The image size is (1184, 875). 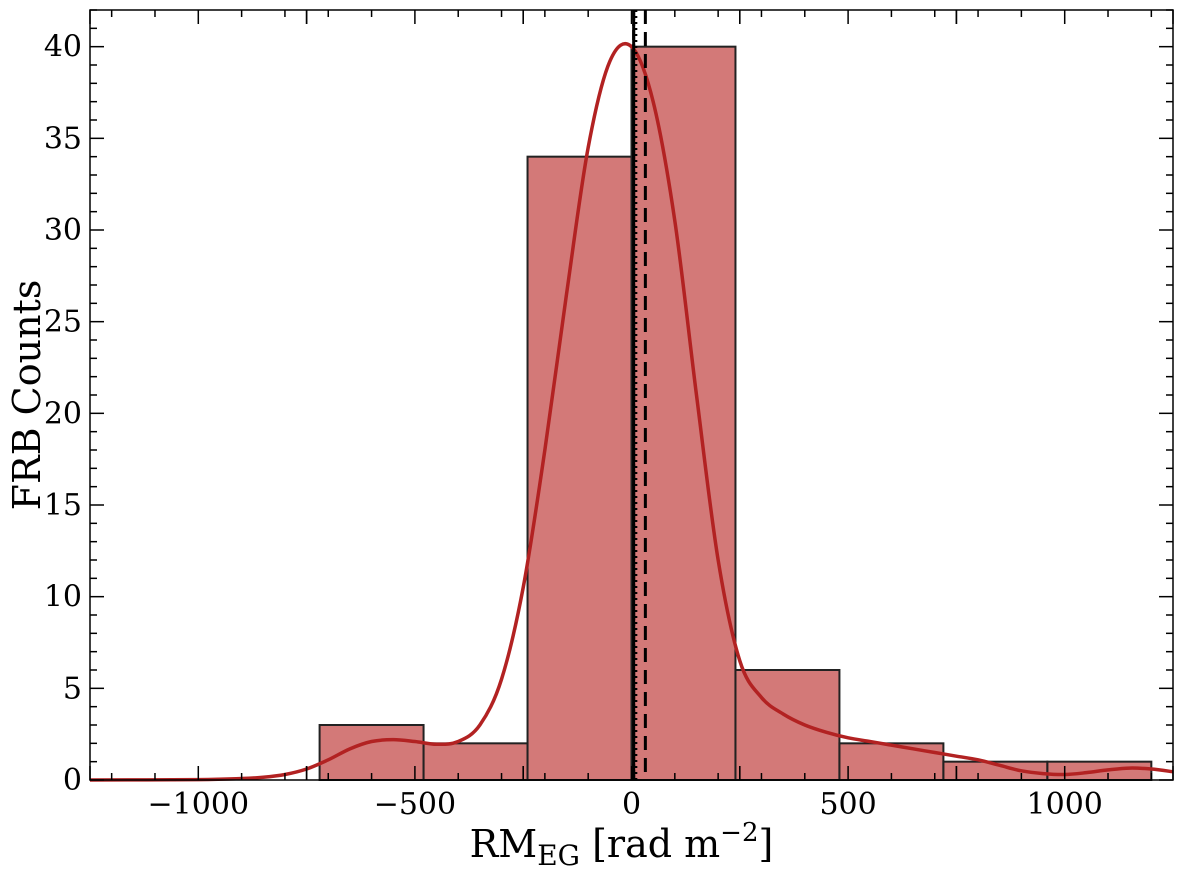 What do you see at coordinates (63, 47) in the screenshot?
I see `y-tick-label: 40` at bounding box center [63, 47].